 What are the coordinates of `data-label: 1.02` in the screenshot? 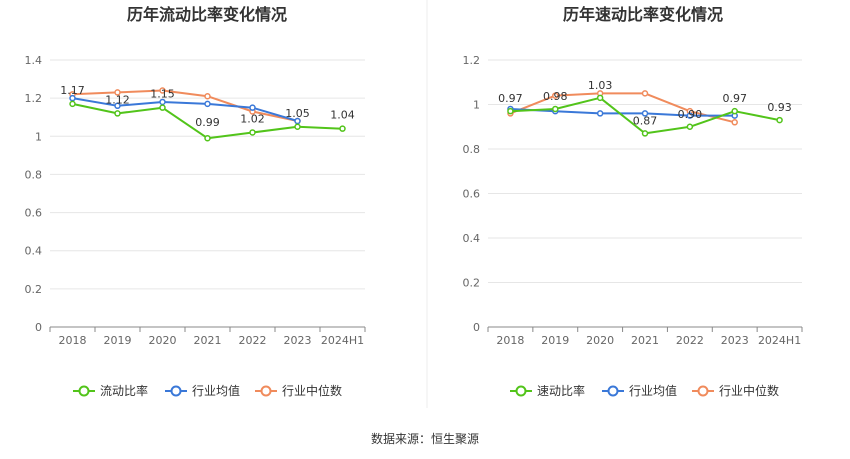 It's located at (252, 118).